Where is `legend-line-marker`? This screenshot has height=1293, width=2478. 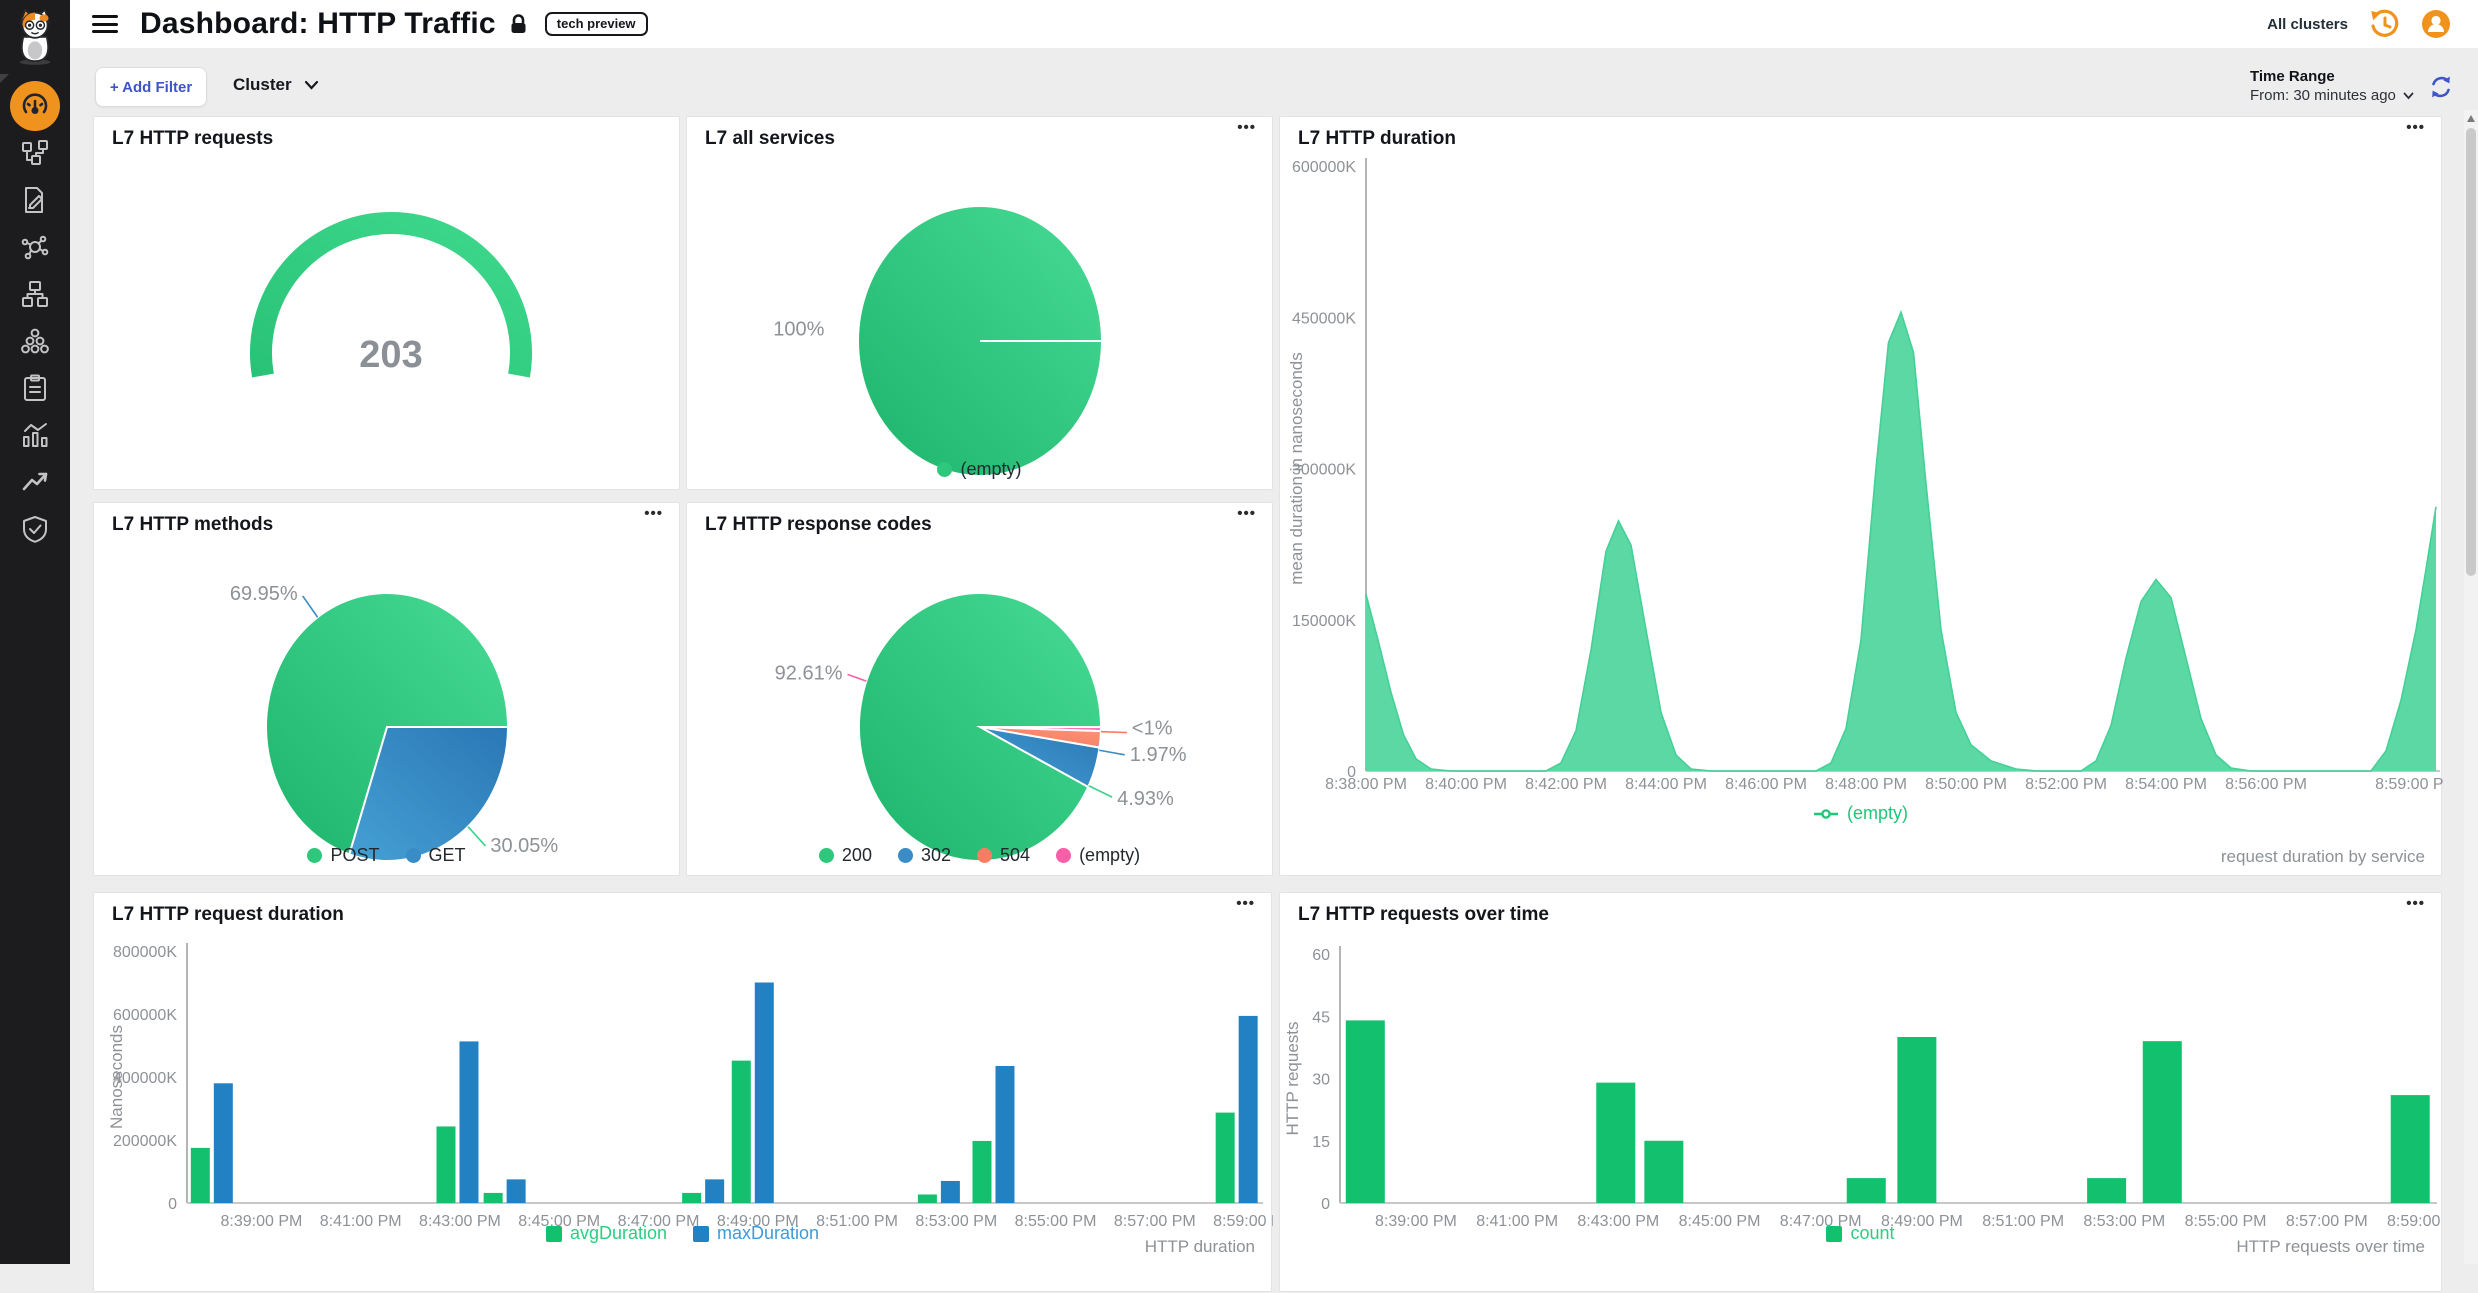 legend-line-marker is located at coordinates (1825, 813).